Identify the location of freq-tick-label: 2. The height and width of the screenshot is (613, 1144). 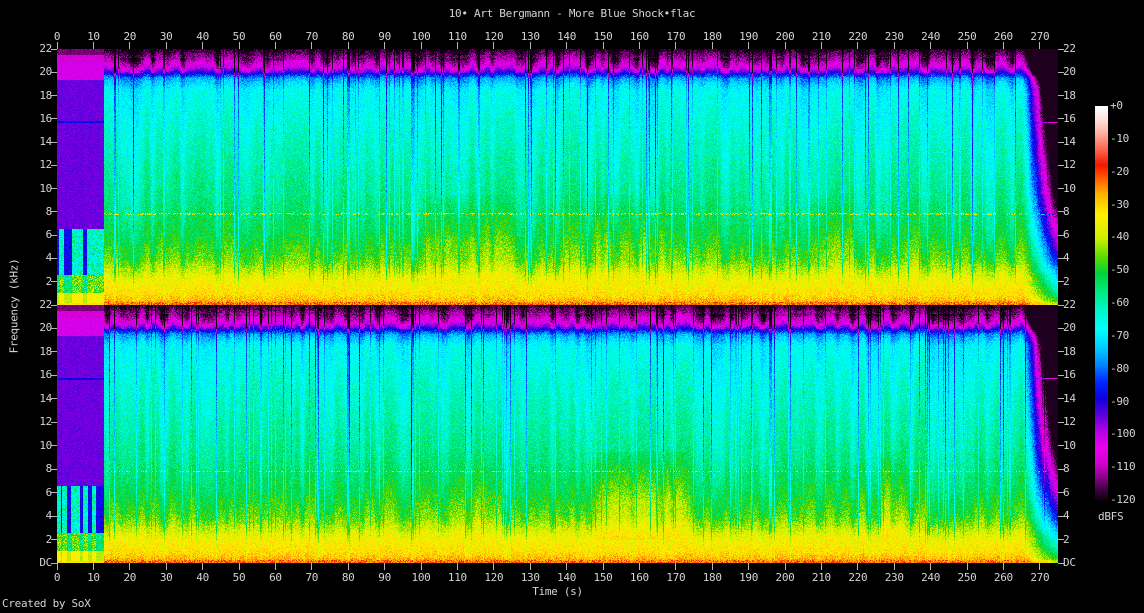
(1066, 281).